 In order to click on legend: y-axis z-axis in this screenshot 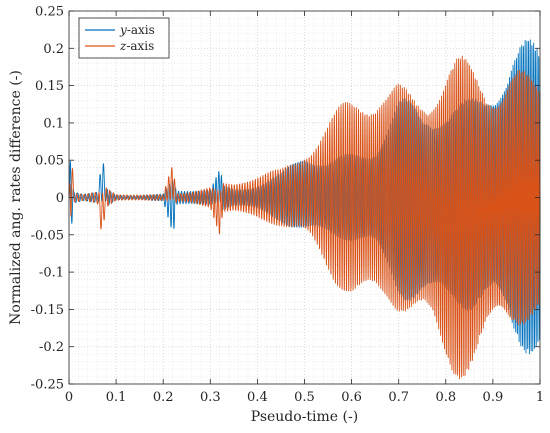, I will do `click(124, 38)`.